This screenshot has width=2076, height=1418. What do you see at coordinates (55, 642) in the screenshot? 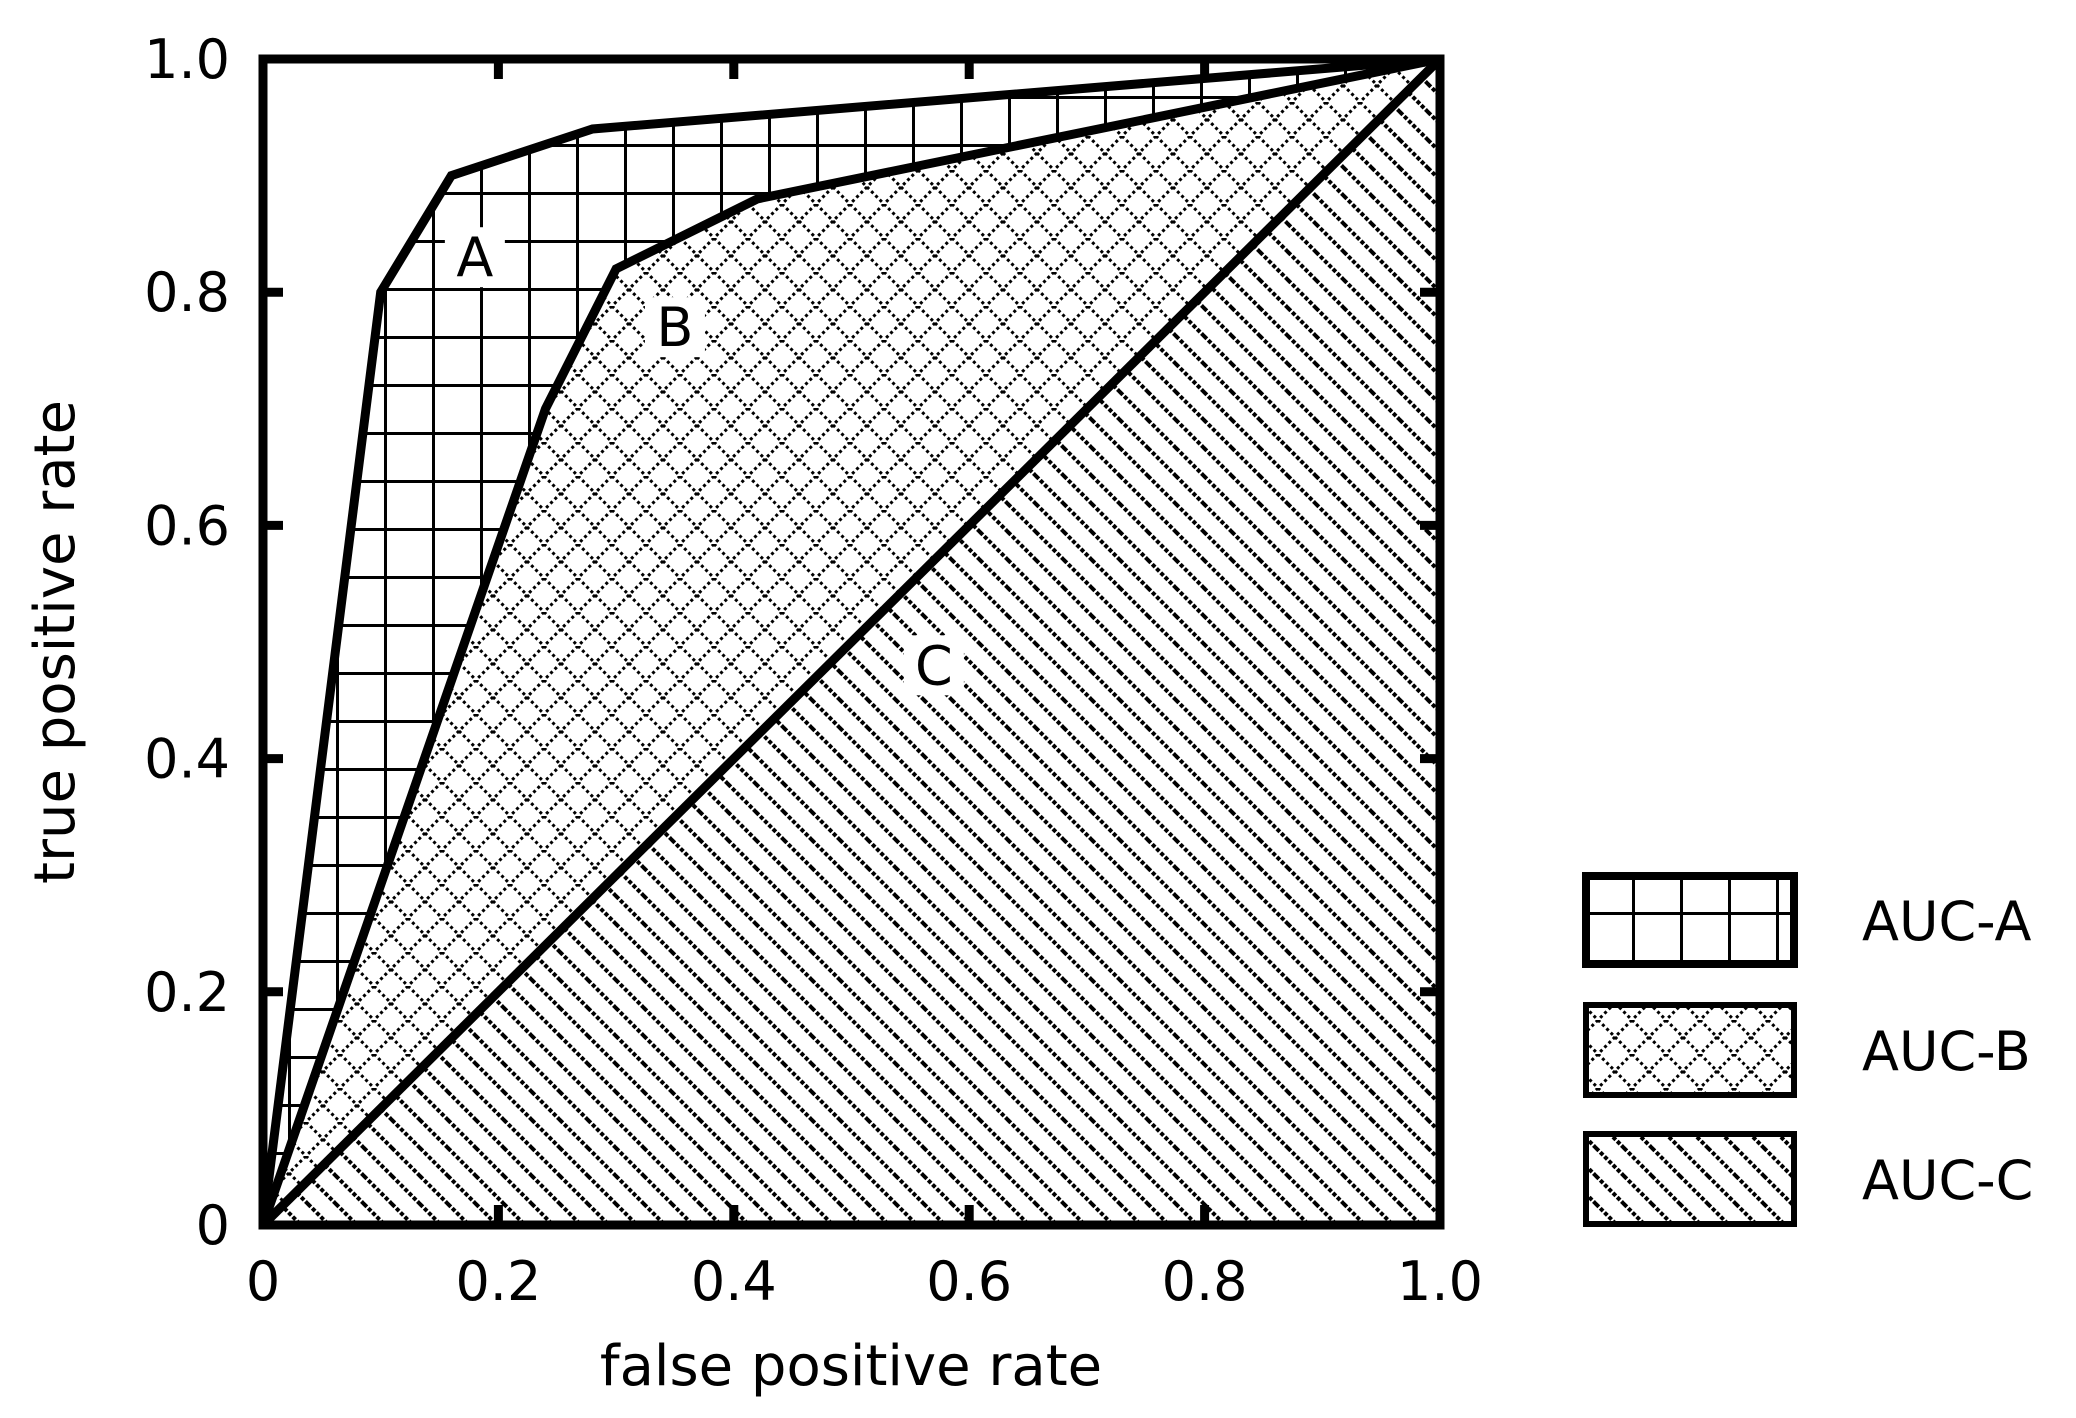
I see `y-axis-title: true positive rate` at bounding box center [55, 642].